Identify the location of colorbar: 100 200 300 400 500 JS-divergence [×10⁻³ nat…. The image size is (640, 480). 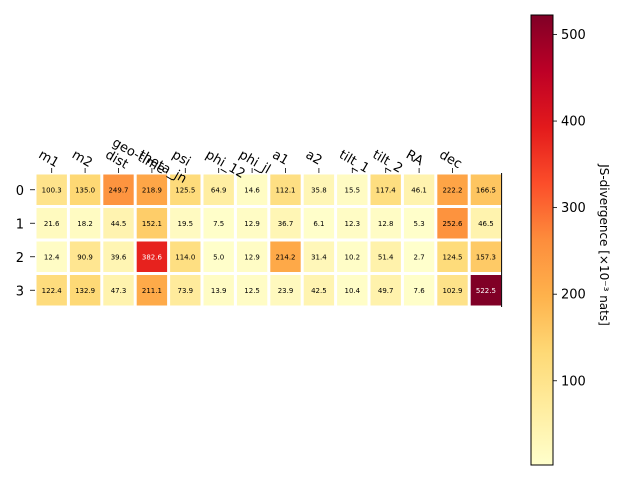
(570, 240).